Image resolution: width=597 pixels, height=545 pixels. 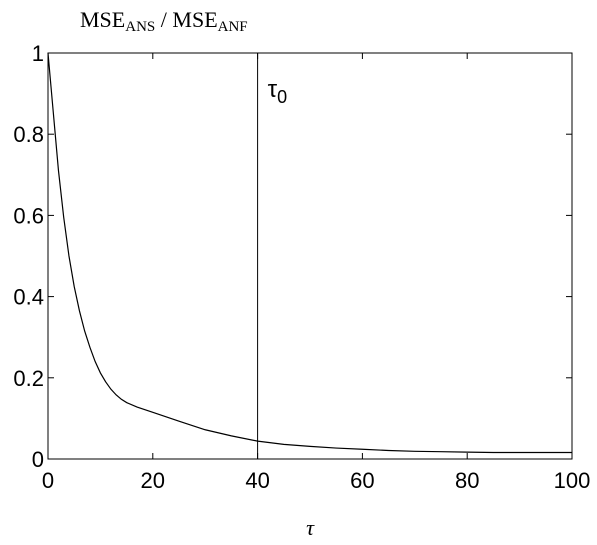 What do you see at coordinates (28, 378) in the screenshot?
I see `y-tick-label: 0.2` at bounding box center [28, 378].